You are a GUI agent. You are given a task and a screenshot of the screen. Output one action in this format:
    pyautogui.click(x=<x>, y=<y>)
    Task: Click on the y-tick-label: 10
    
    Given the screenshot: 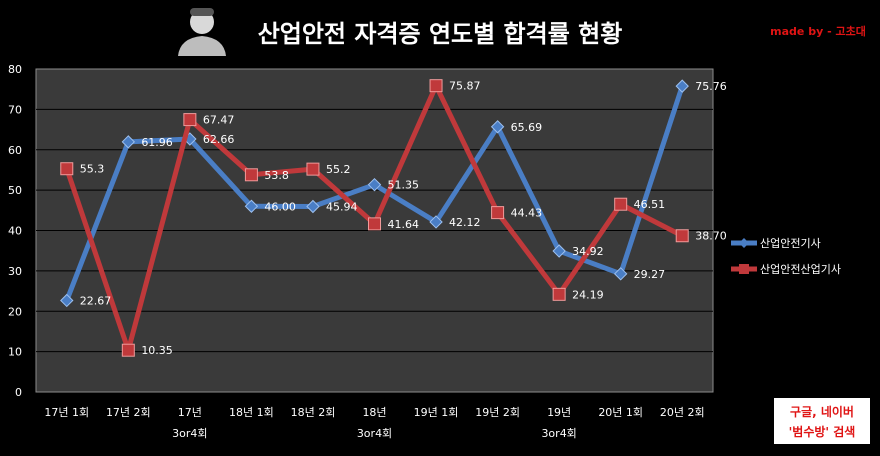 What is the action you would take?
    pyautogui.click(x=15, y=352)
    